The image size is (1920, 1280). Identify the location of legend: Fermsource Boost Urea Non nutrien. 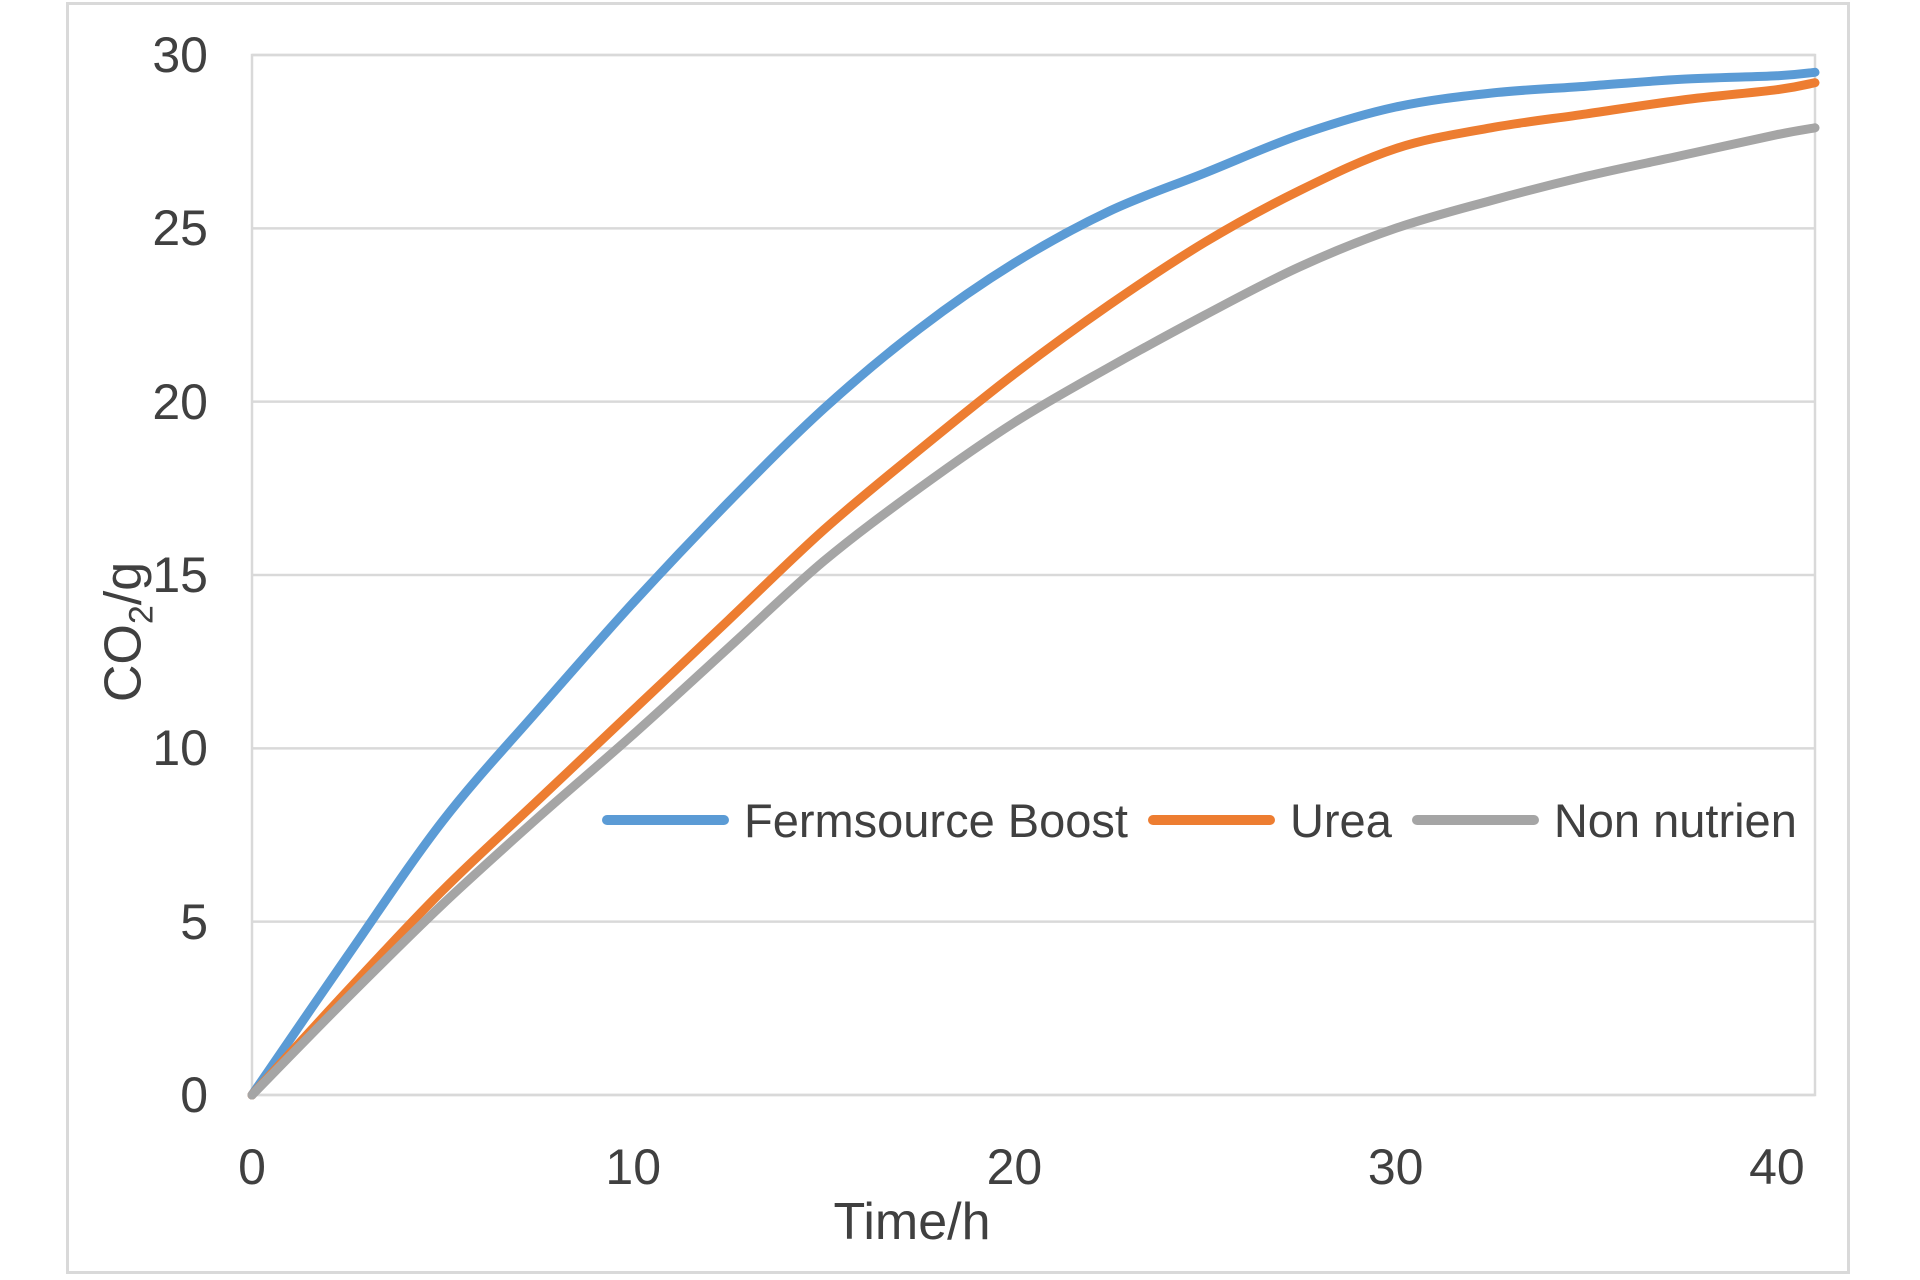
(1199, 820).